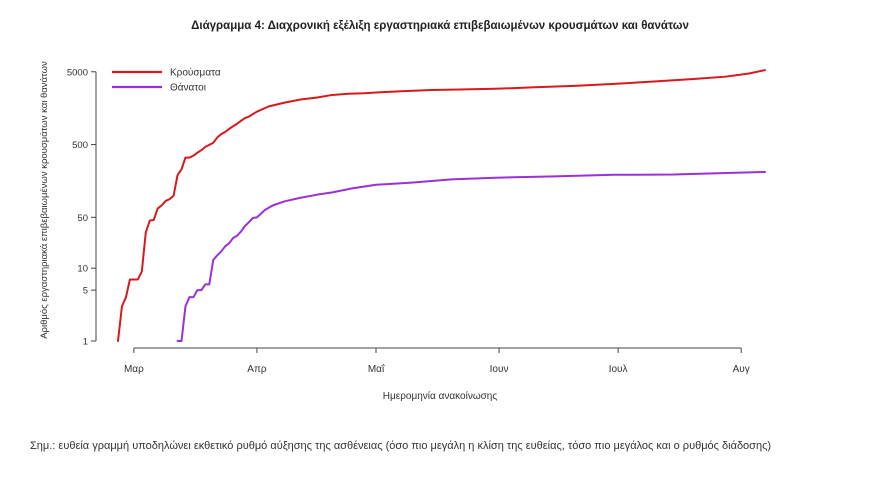  Describe the element at coordinates (85, 291) in the screenshot. I see `y-tick-label: 5` at that location.